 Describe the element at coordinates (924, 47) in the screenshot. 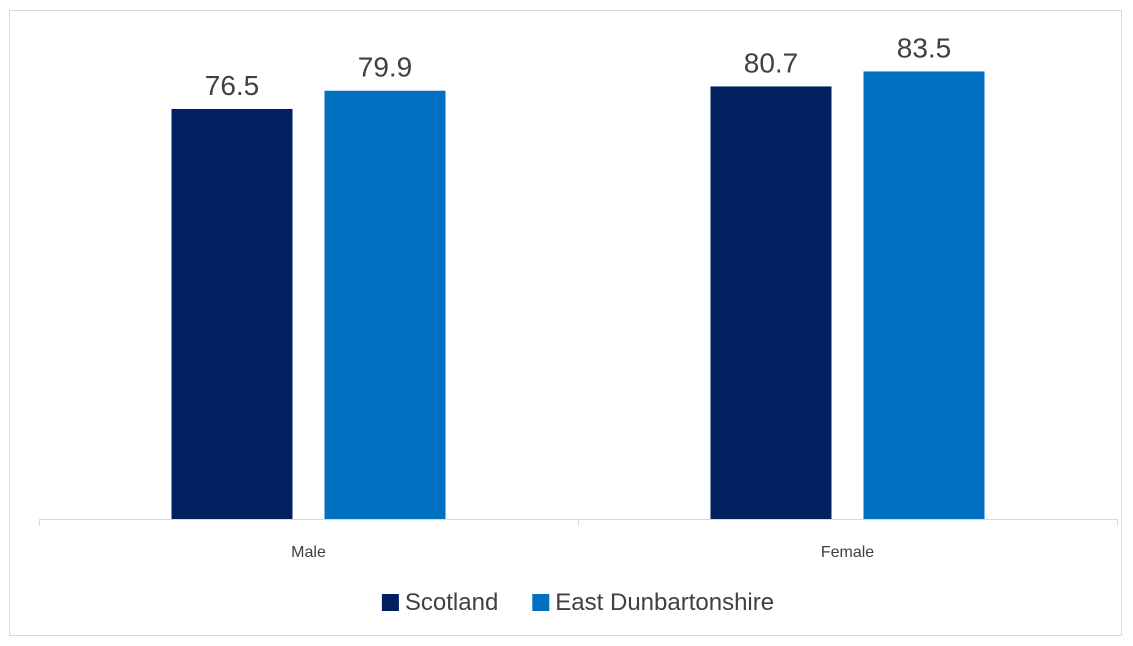

I see `data-label-east-dunbartonshire-female: 83.5` at that location.